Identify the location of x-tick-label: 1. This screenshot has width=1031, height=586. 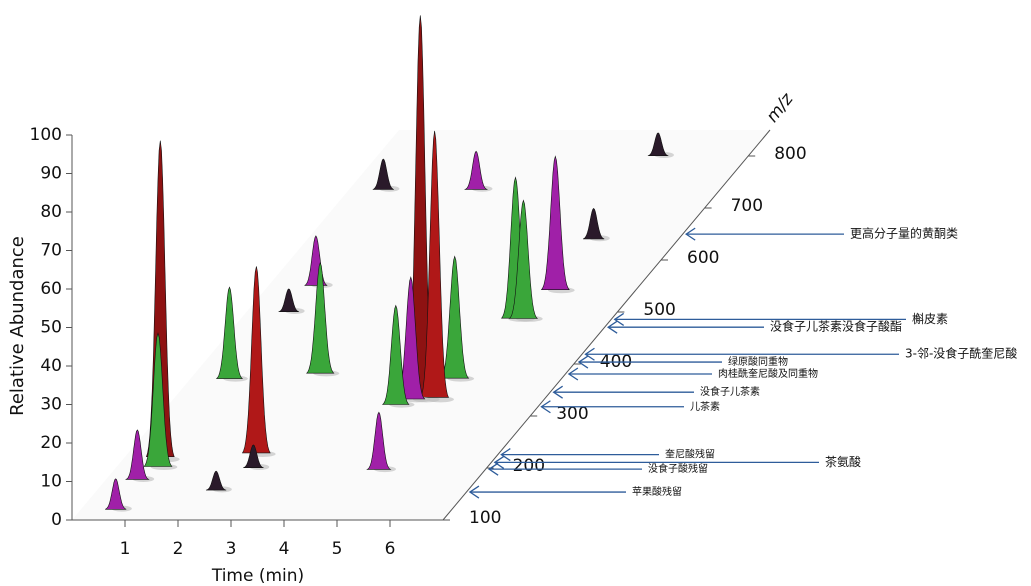
(125, 549).